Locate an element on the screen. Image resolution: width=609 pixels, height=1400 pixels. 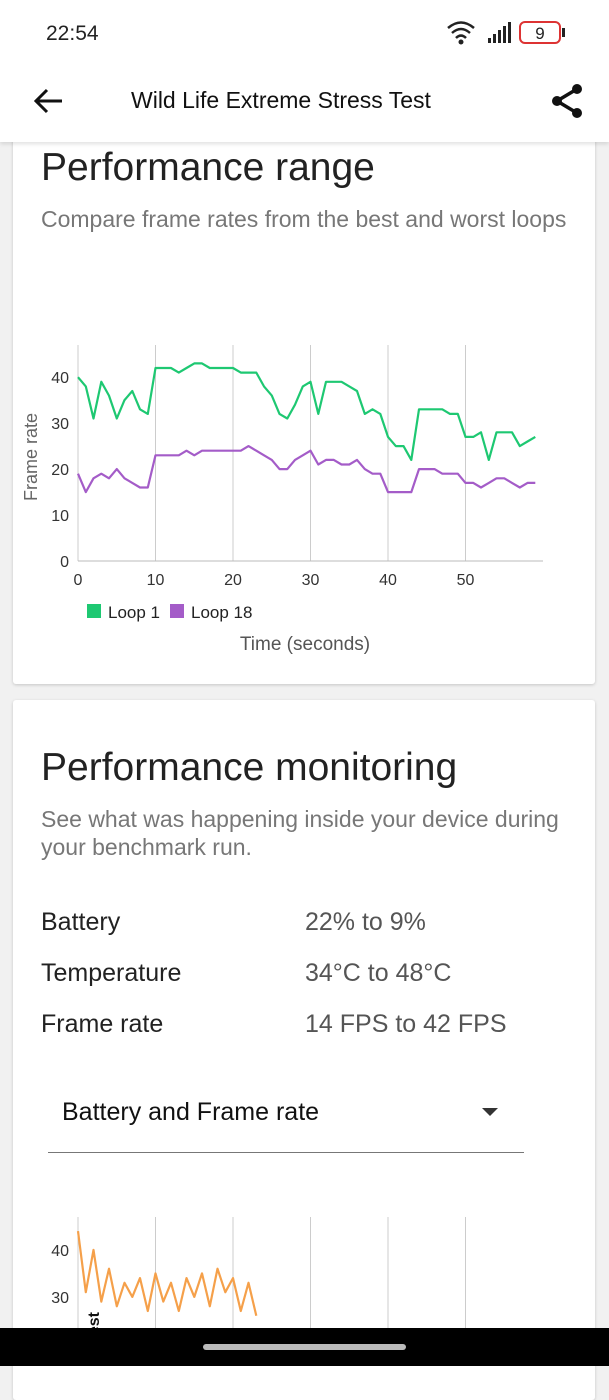
clock: 22:54 is located at coordinates (72, 33).